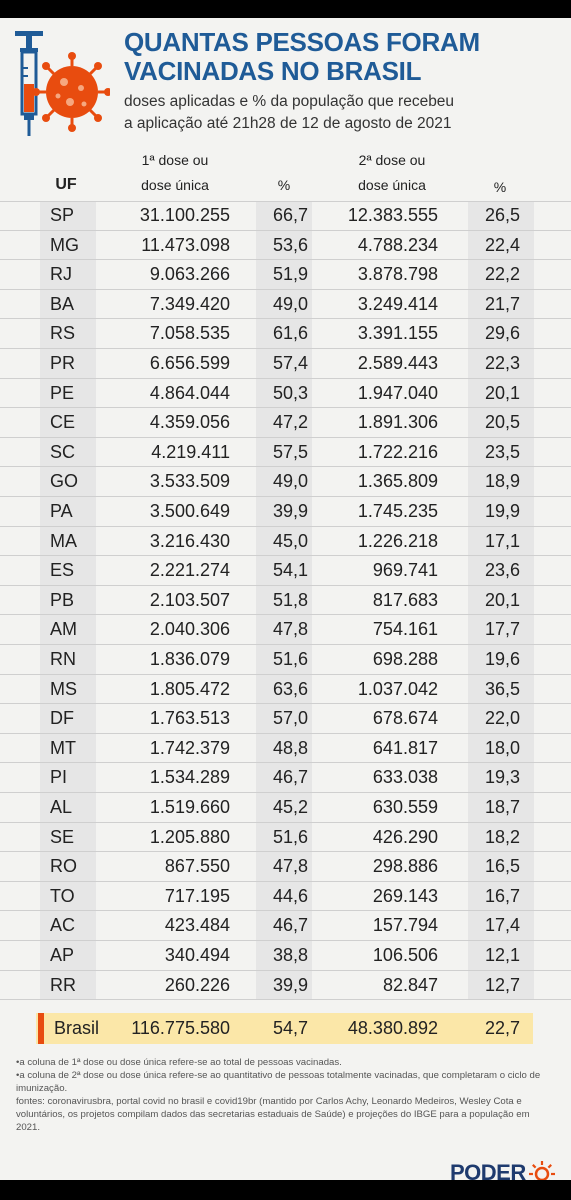 The image size is (571, 1200). I want to click on table-row: RJ 9.063.266 51,9 3.878.798 22,2, so click(285, 275).